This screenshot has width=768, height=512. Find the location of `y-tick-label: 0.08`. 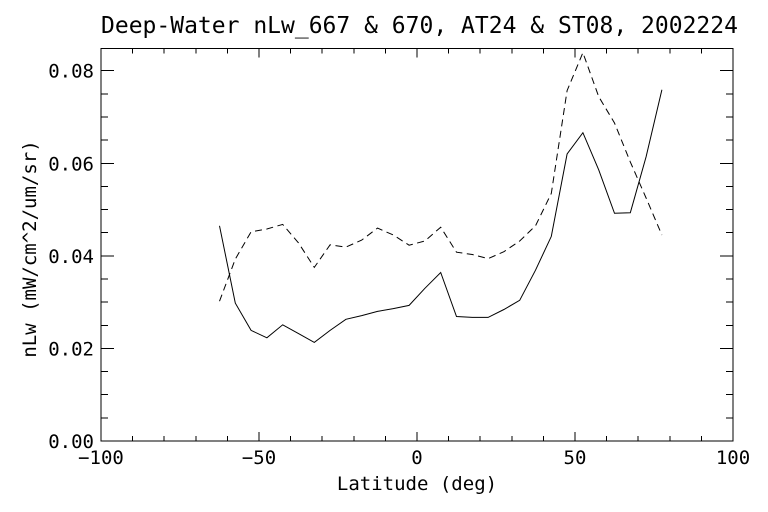

y-tick-label: 0.08 is located at coordinates (71, 72).